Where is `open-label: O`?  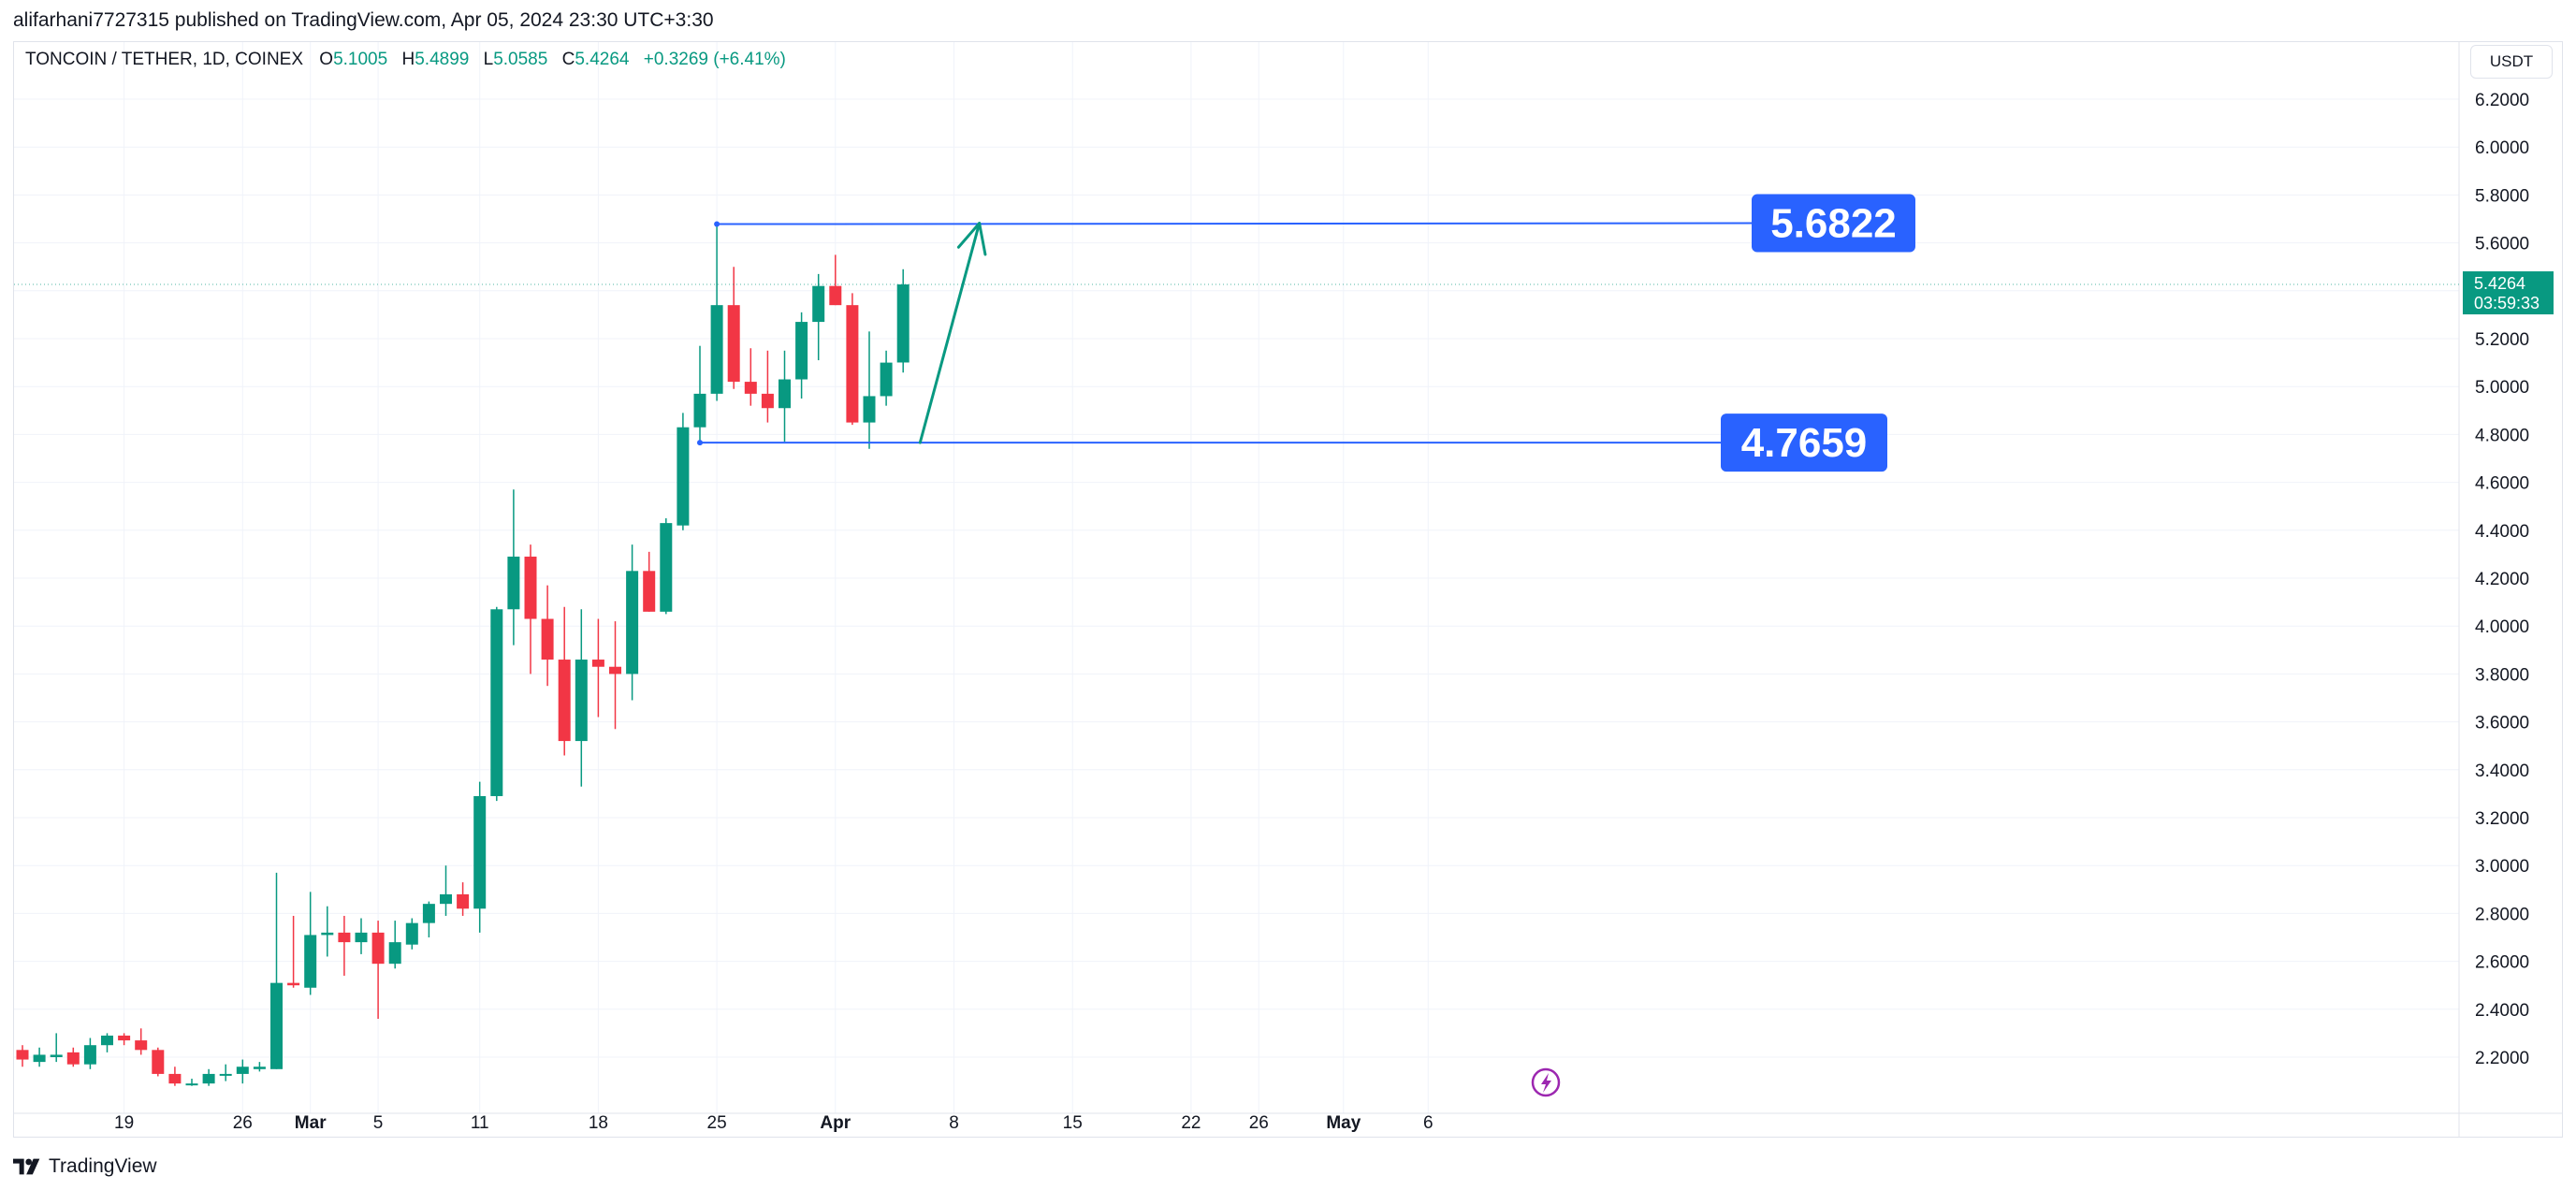
open-label: O is located at coordinates (326, 59).